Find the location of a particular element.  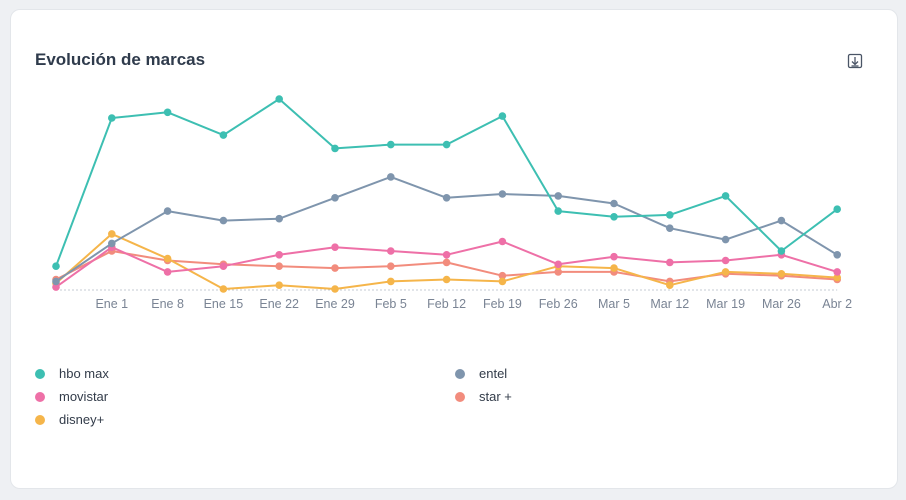

legend-label: star + is located at coordinates (495, 396).